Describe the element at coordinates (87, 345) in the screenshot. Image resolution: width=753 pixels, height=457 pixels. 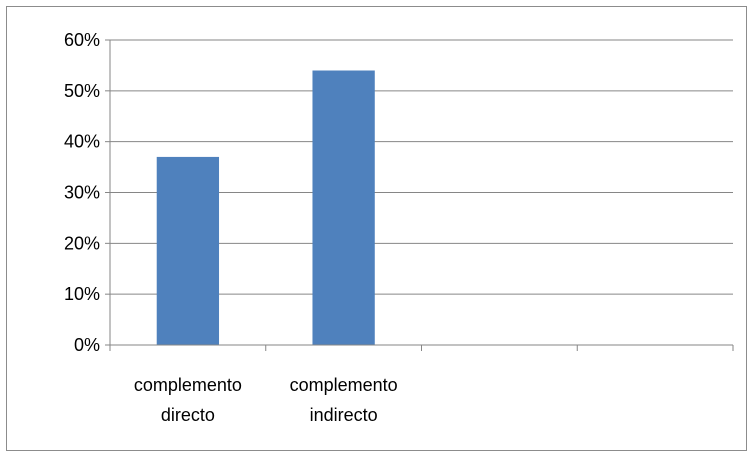
I see `y-tick-label: 0%` at that location.